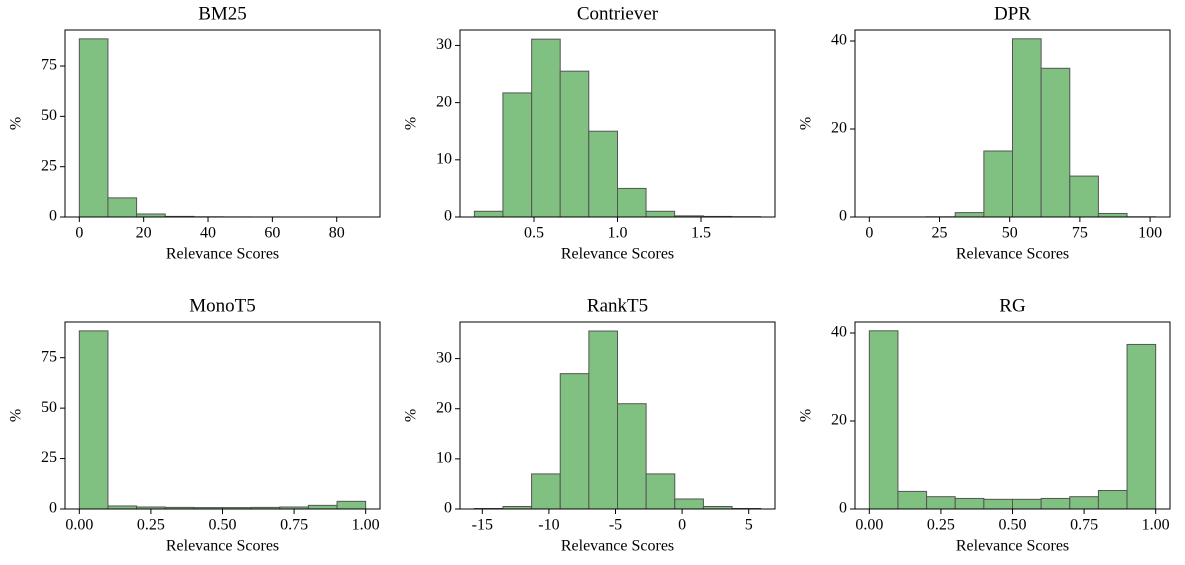 Image resolution: width=1185 pixels, height=565 pixels. Describe the element at coordinates (1010, 233) in the screenshot. I see `x-tick-label: 50` at that location.